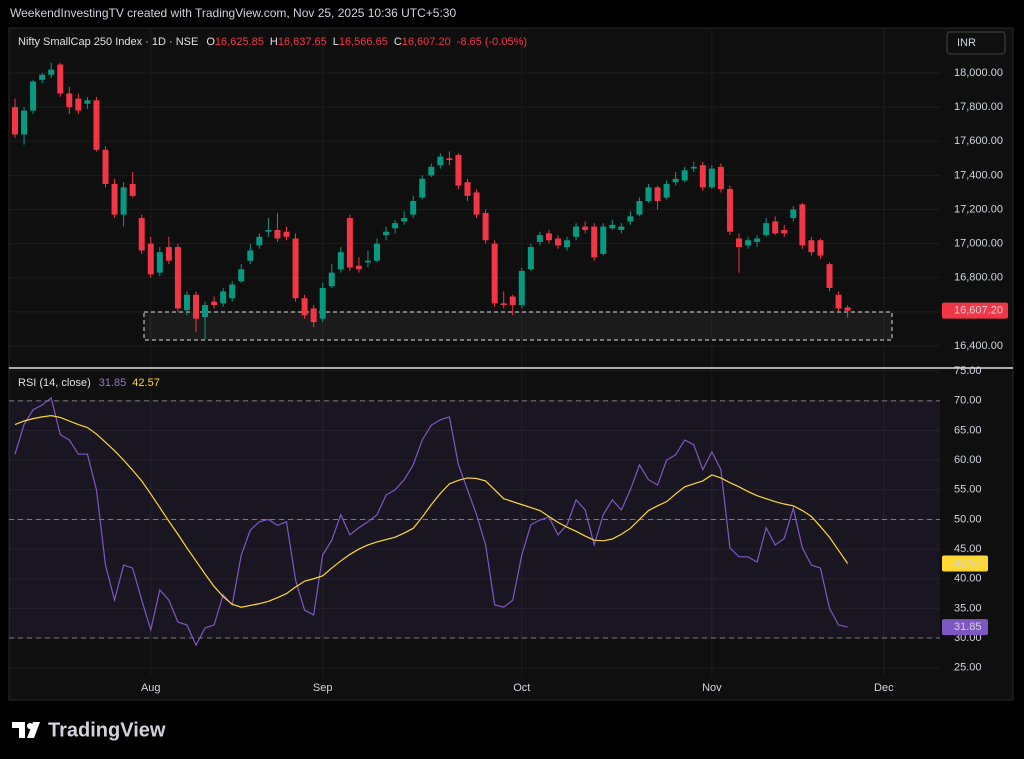 Image resolution: width=1024 pixels, height=759 pixels. Describe the element at coordinates (965, 627) in the screenshot. I see `last-value-box` at that location.